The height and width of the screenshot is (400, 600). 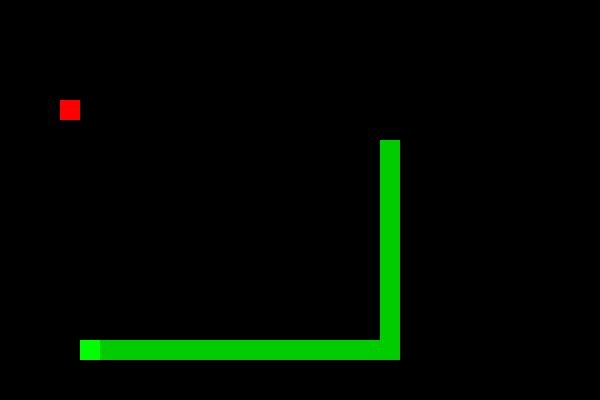 I want to click on food-pellet, so click(x=70, y=110).